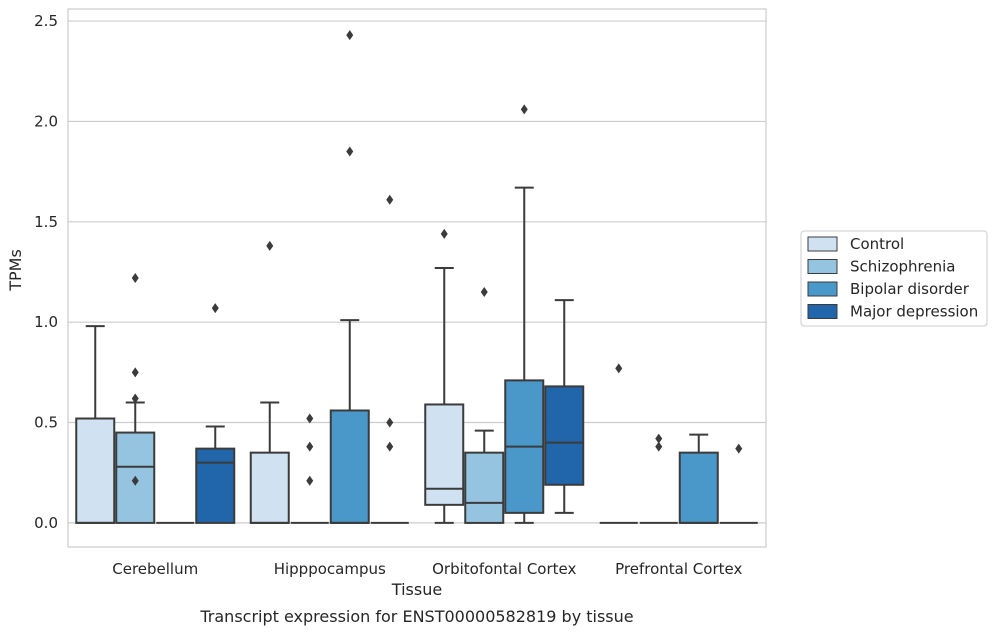 The height and width of the screenshot is (638, 997). Describe the element at coordinates (330, 569) in the screenshot. I see `x-tick-label: Hipppocampus` at that location.